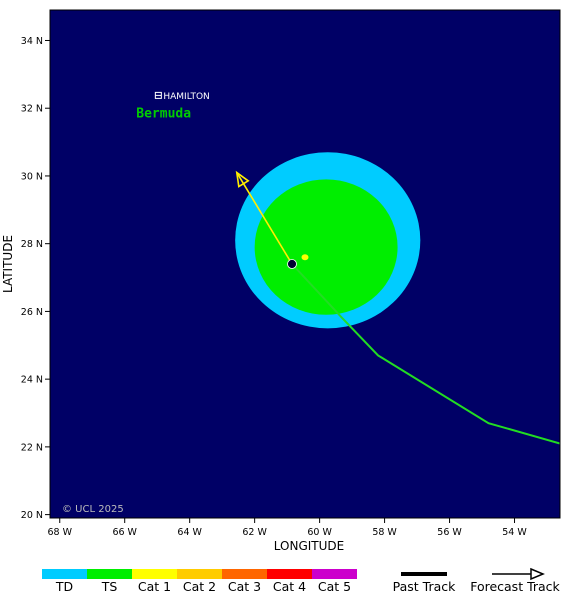 Image resolution: width=580 pixels, height=602 pixels. Describe the element at coordinates (242, 179) in the screenshot. I see `forecast-arrowhead` at that location.